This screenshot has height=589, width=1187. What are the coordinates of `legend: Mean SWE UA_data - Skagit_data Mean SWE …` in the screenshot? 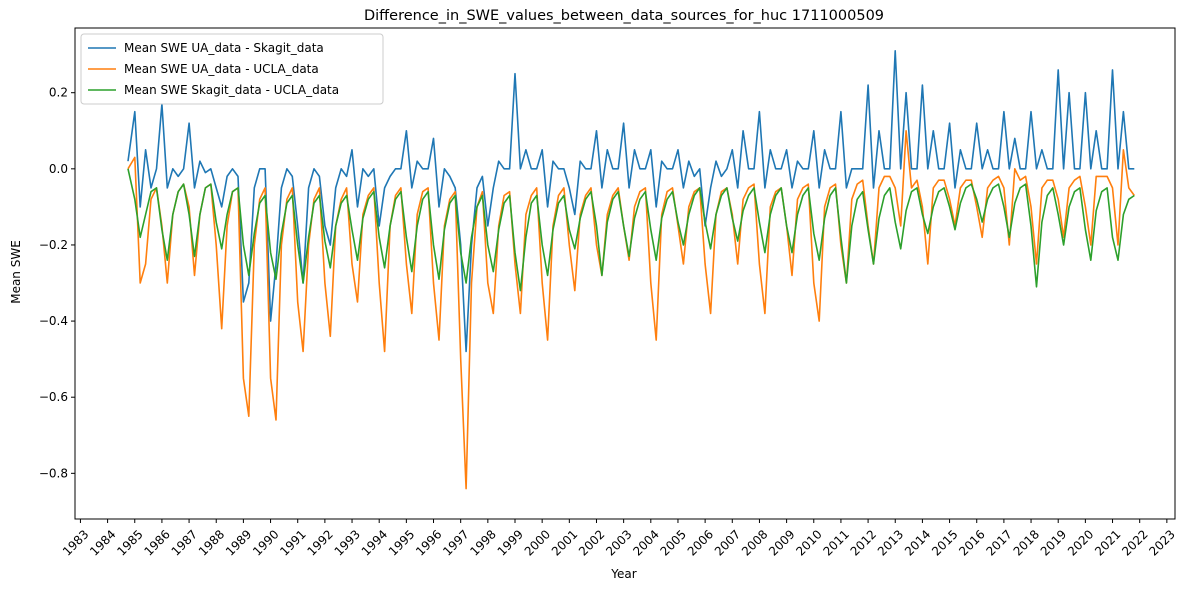 It's located at (232, 69).